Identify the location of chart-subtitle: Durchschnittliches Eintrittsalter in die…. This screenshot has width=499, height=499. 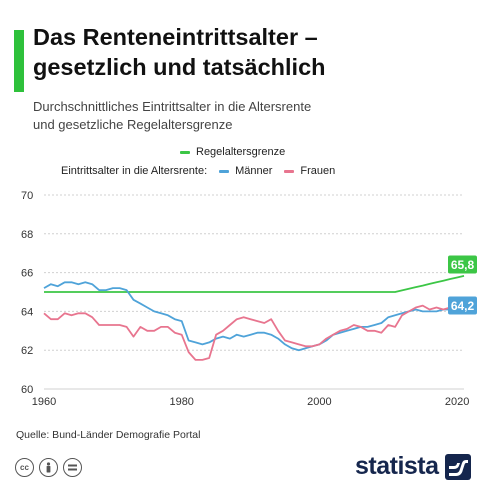
(263, 116).